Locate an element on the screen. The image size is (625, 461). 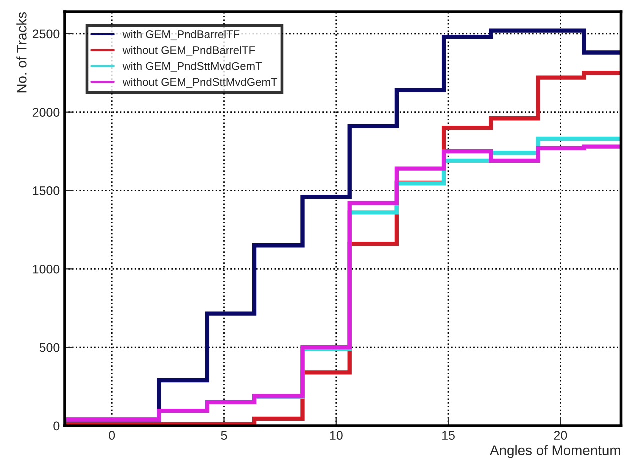
y-tick-label: 1000 is located at coordinates (46, 269).